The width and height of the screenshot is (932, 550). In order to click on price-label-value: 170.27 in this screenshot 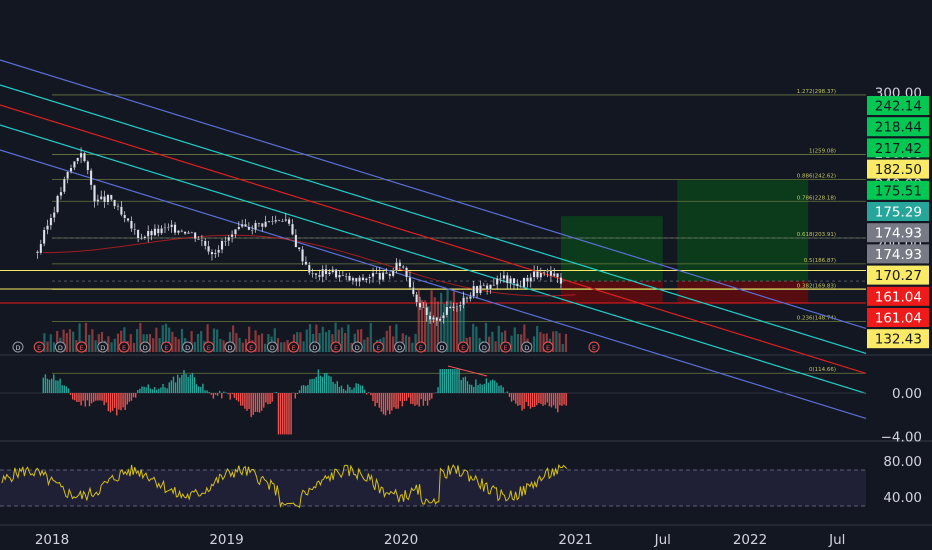, I will do `click(898, 276)`.